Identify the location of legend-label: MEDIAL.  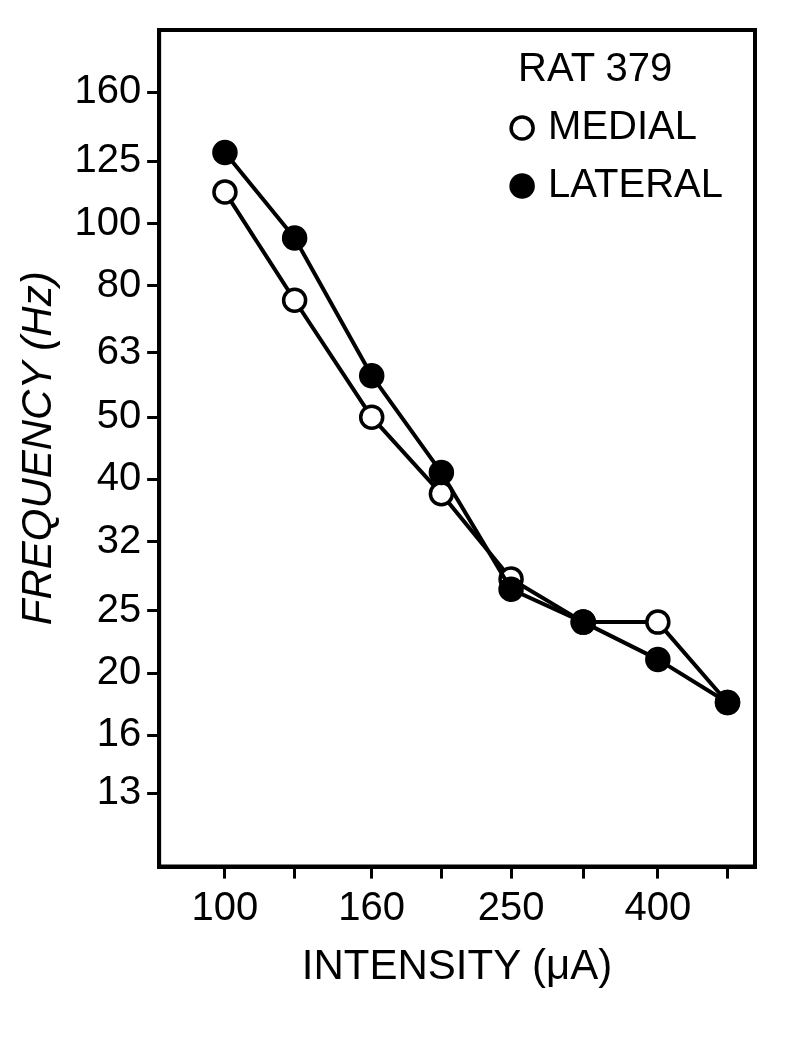
(623, 125).